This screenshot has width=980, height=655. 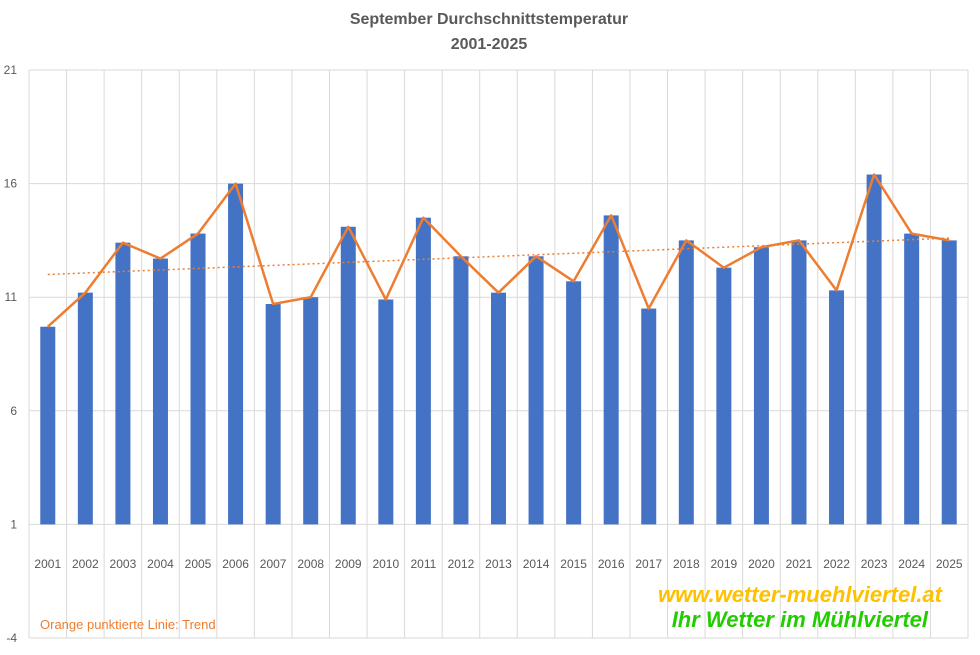 I want to click on y-tick-label: 16, so click(x=11, y=184).